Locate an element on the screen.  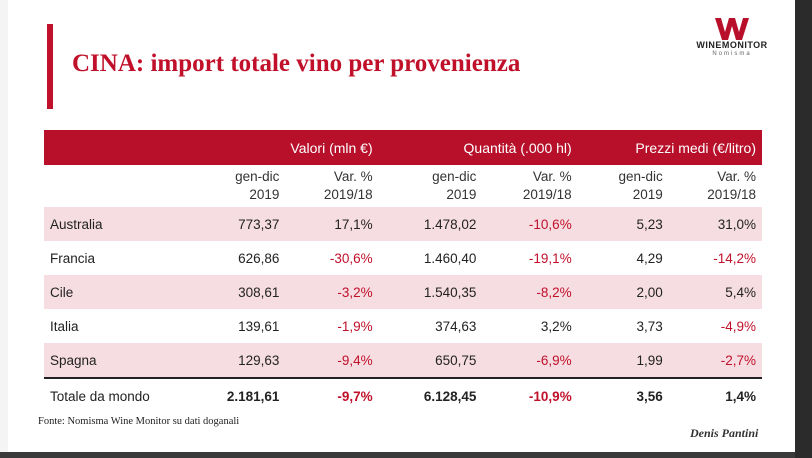
table-cell: 3,2% is located at coordinates (530, 326).